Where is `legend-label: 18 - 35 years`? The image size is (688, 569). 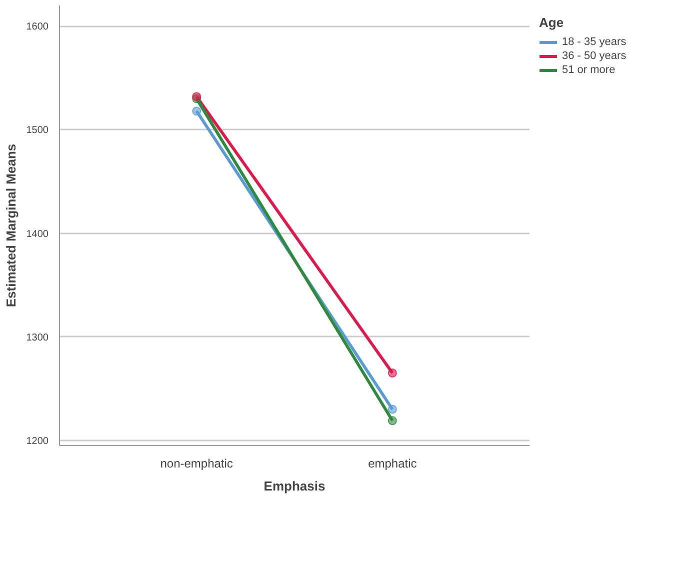
legend-label: 18 - 35 years is located at coordinates (594, 42).